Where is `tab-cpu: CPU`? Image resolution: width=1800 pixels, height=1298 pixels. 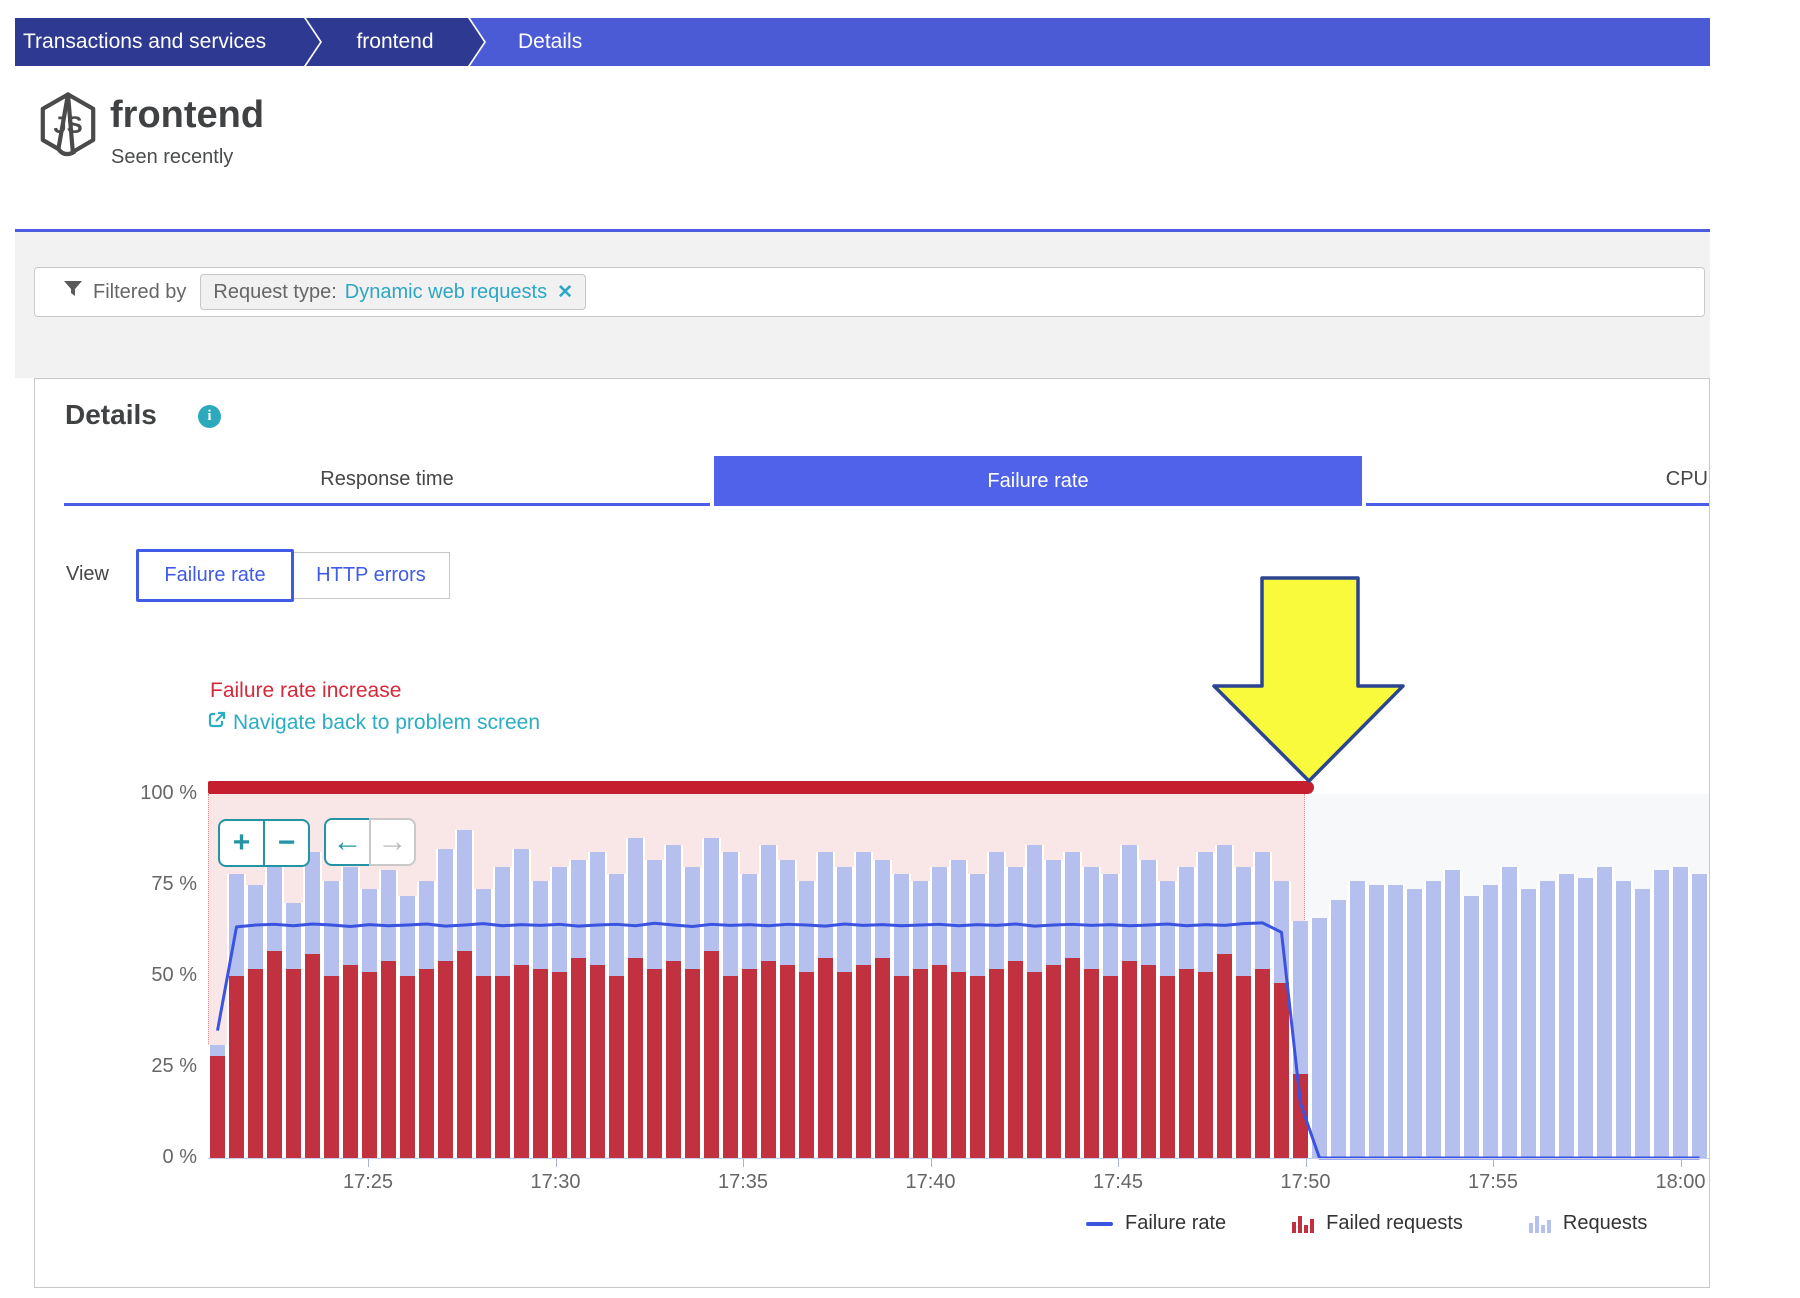
tab-cpu: CPU is located at coordinates (1537, 479).